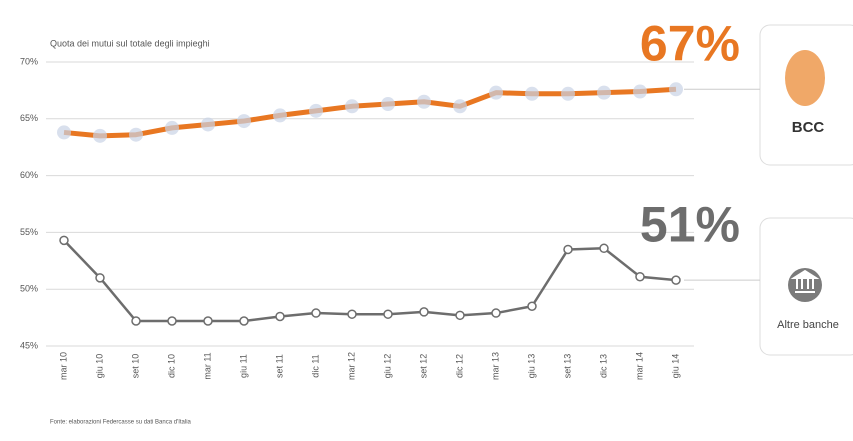  What do you see at coordinates (351, 366) in the screenshot?
I see `x-tick-label: mar 12` at bounding box center [351, 366].